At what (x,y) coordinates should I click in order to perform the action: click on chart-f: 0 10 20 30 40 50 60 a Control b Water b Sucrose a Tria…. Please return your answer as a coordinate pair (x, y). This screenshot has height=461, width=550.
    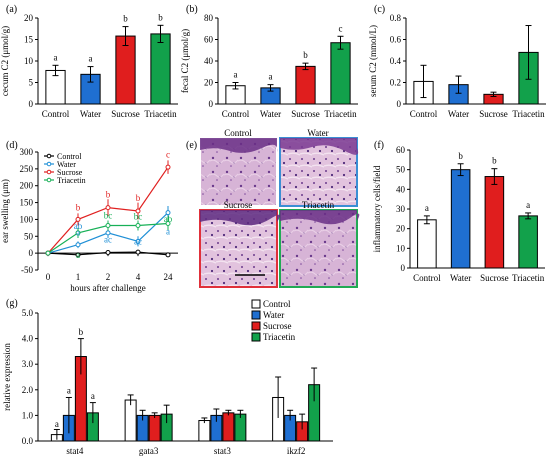
    Looking at the image, I should click on (458, 214).